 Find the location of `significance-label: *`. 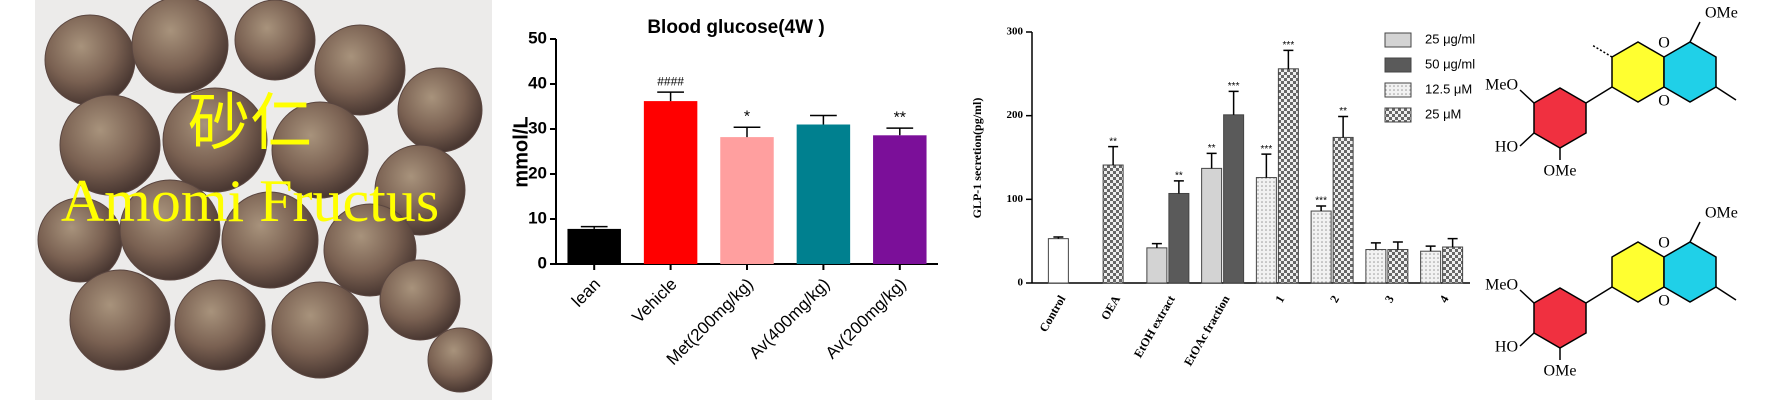

significance-label: * is located at coordinates (747, 116).